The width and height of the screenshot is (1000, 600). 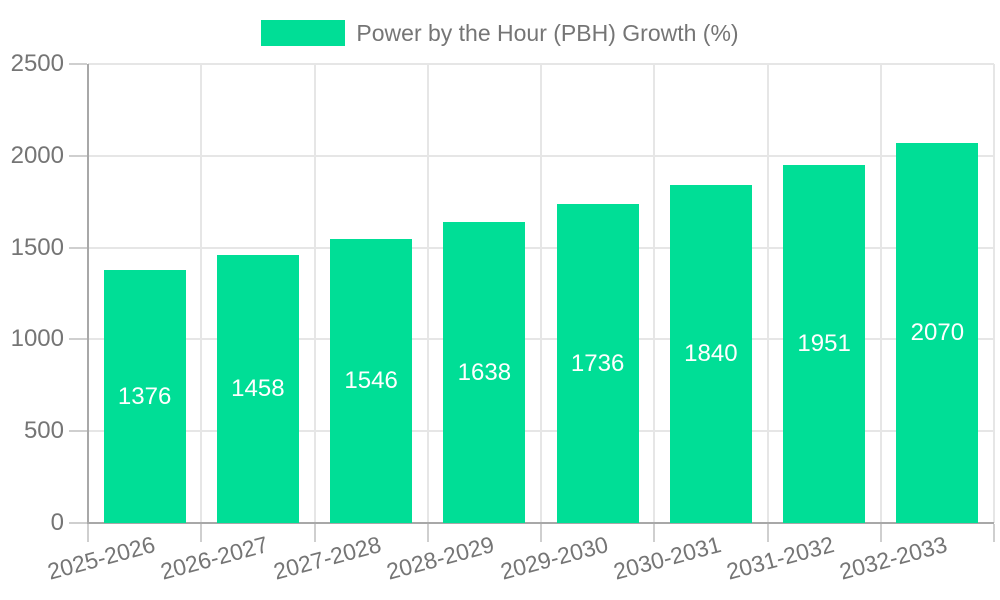 What do you see at coordinates (101, 558) in the screenshot?
I see `x-tick-label: 2025-2026` at bounding box center [101, 558].